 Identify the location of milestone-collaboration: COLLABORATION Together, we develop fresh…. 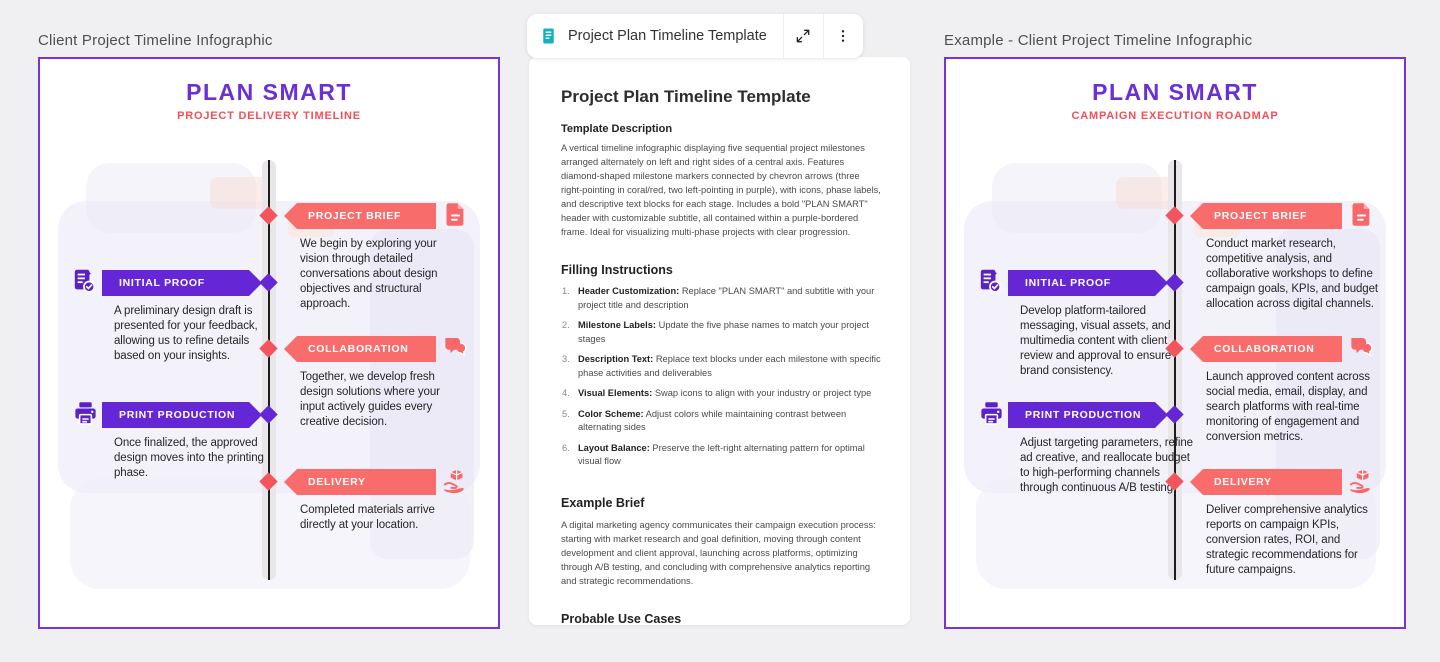
(269, 381).